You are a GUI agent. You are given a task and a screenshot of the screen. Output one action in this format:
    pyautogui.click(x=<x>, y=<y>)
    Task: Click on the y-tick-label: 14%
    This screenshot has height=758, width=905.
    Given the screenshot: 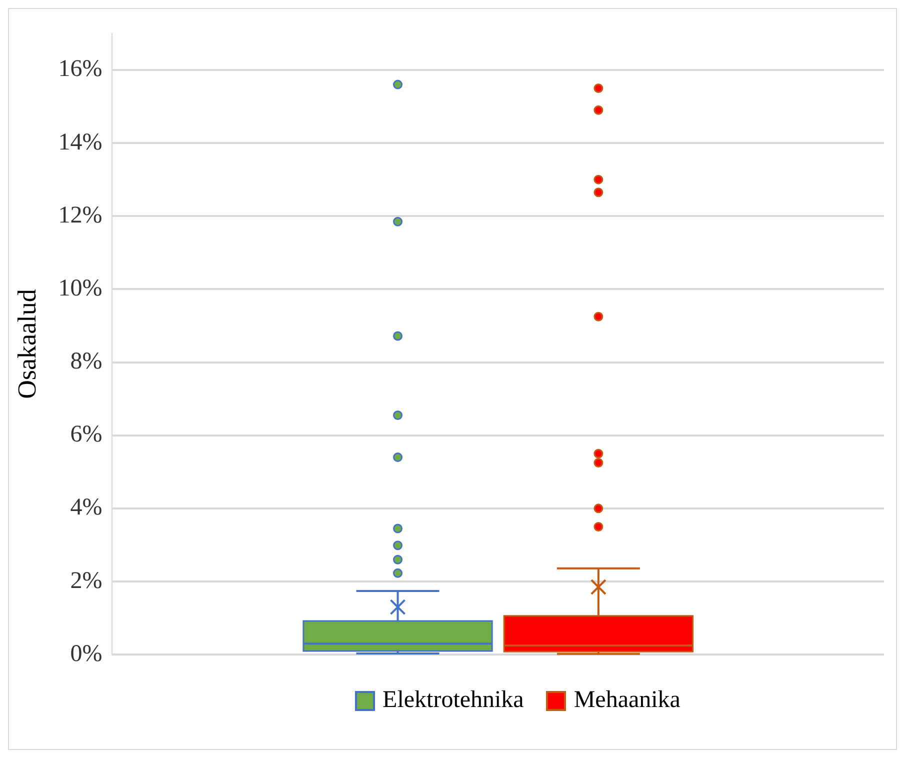 What is the action you would take?
    pyautogui.click(x=80, y=142)
    